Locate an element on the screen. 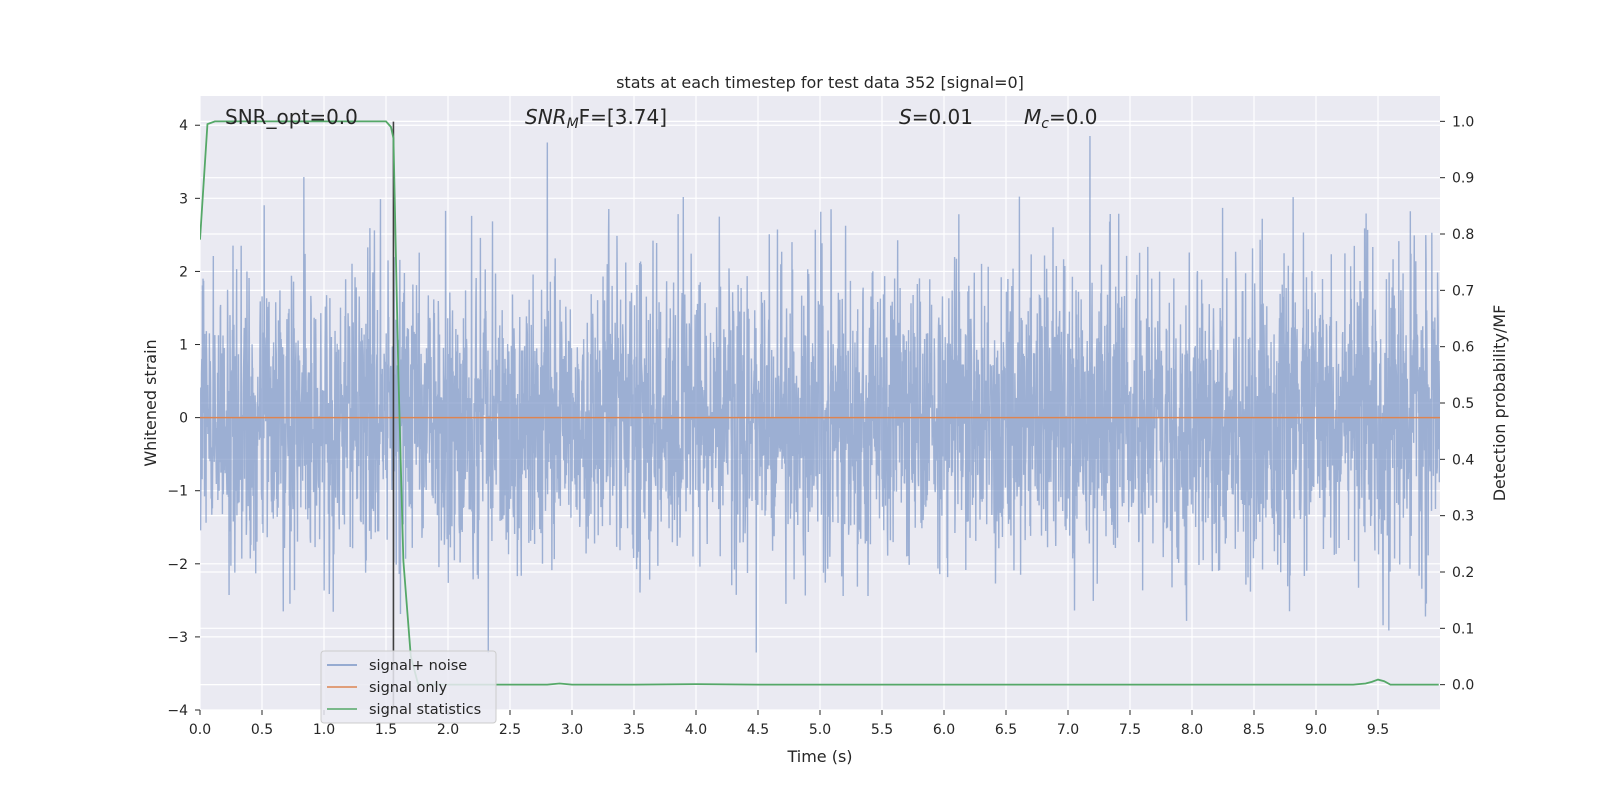 The height and width of the screenshot is (800, 1600). x-tick-label: 8.5 is located at coordinates (1254, 730).